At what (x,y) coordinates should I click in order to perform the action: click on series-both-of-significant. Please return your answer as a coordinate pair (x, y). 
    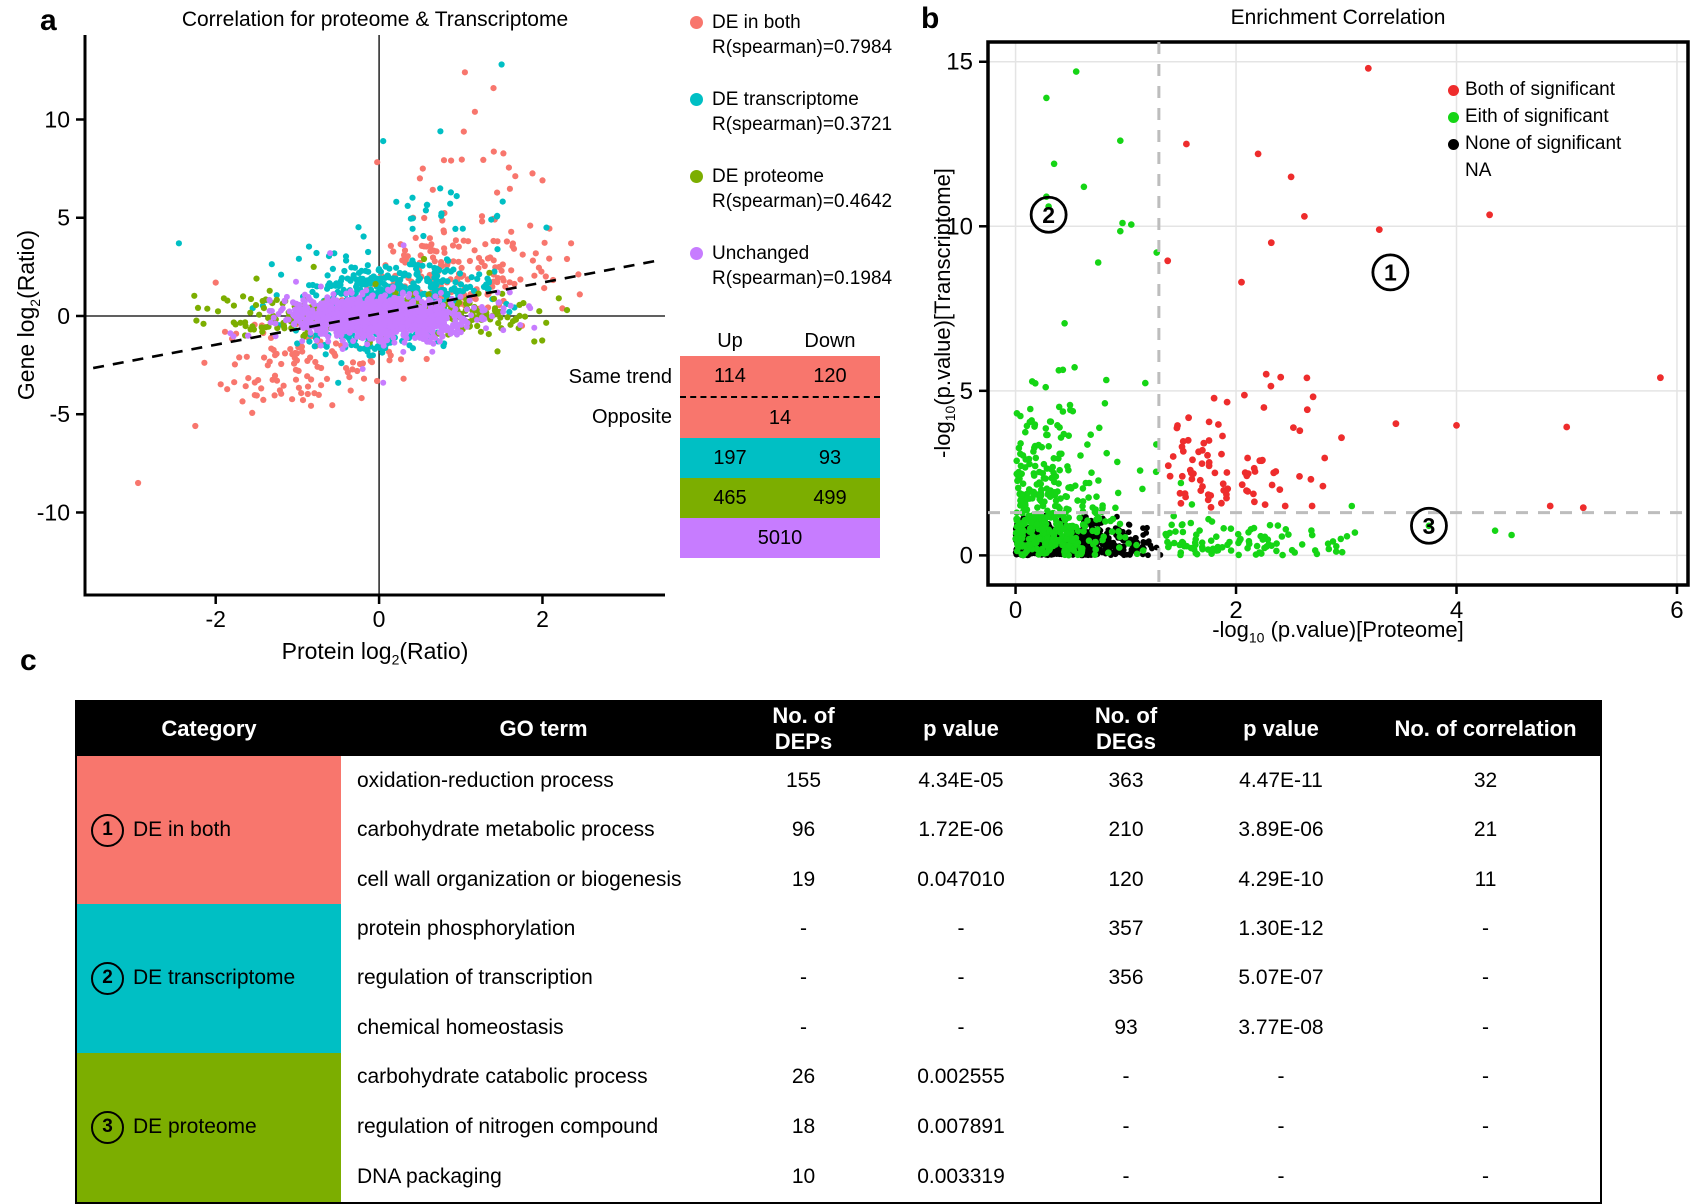
    Looking at the image, I should click on (1414, 288).